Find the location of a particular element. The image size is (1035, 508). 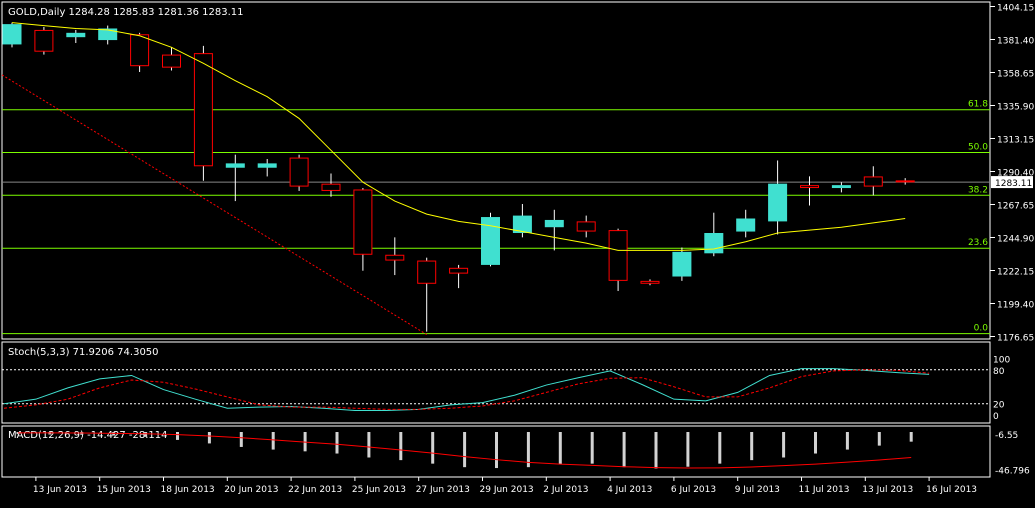

macd-pane-frame is located at coordinates (496, 451).